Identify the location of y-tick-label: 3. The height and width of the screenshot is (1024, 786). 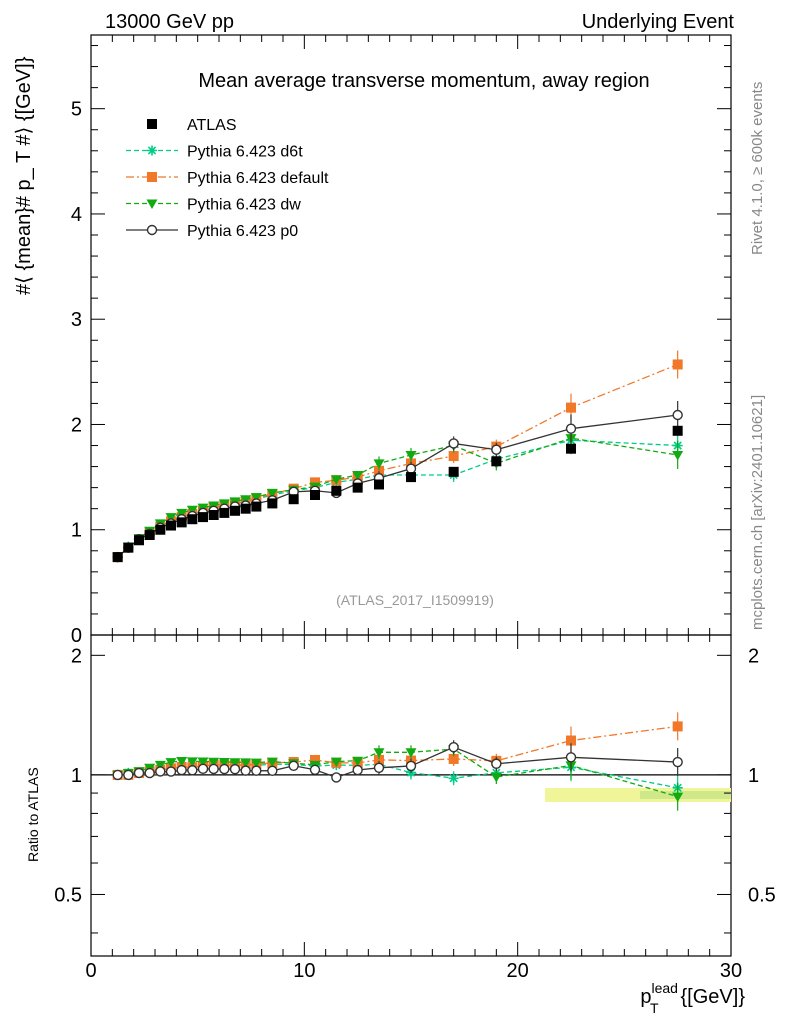
(76, 320).